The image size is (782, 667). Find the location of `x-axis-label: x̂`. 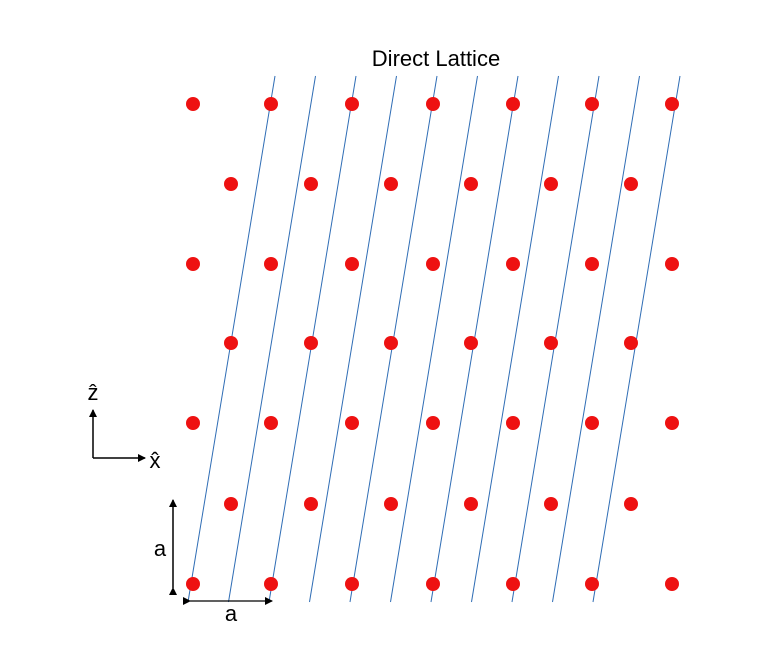

x-axis-label: x̂ is located at coordinates (155, 460).